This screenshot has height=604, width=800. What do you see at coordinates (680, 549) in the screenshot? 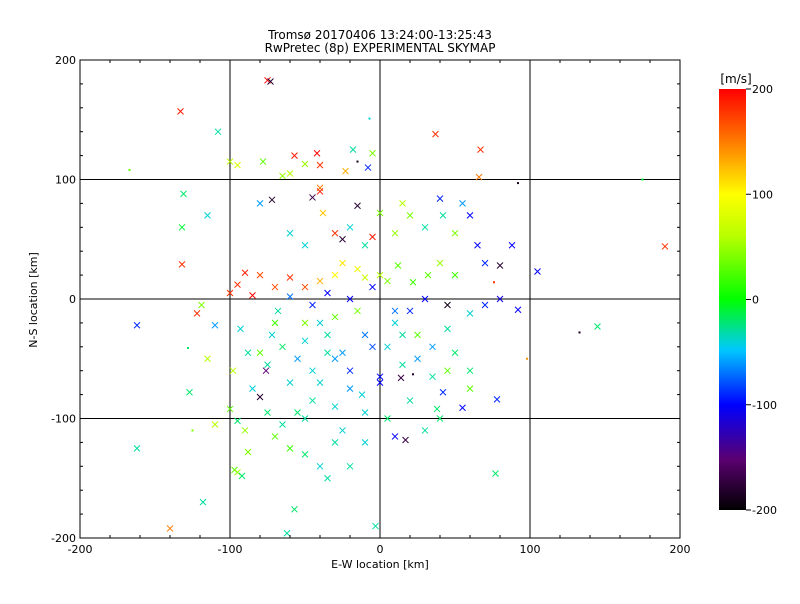
I see `x-tick-label: 200` at bounding box center [680, 549].